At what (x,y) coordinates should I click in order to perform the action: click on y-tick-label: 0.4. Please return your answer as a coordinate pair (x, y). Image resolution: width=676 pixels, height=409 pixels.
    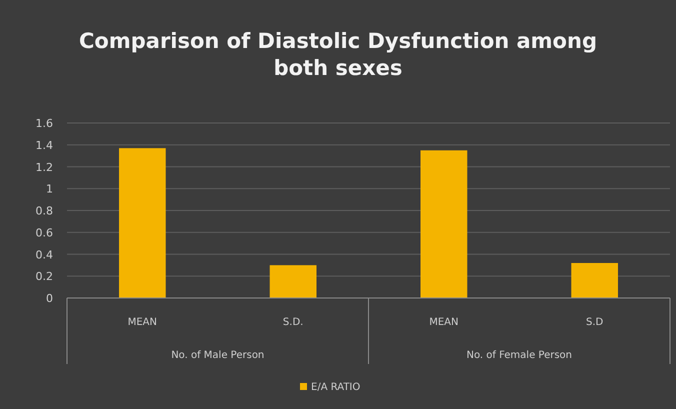
    Looking at the image, I should click on (44, 255).